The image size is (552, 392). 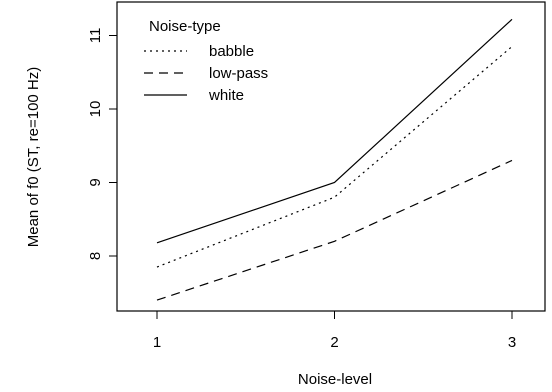 I want to click on x-tick-label: 1, so click(x=157, y=342).